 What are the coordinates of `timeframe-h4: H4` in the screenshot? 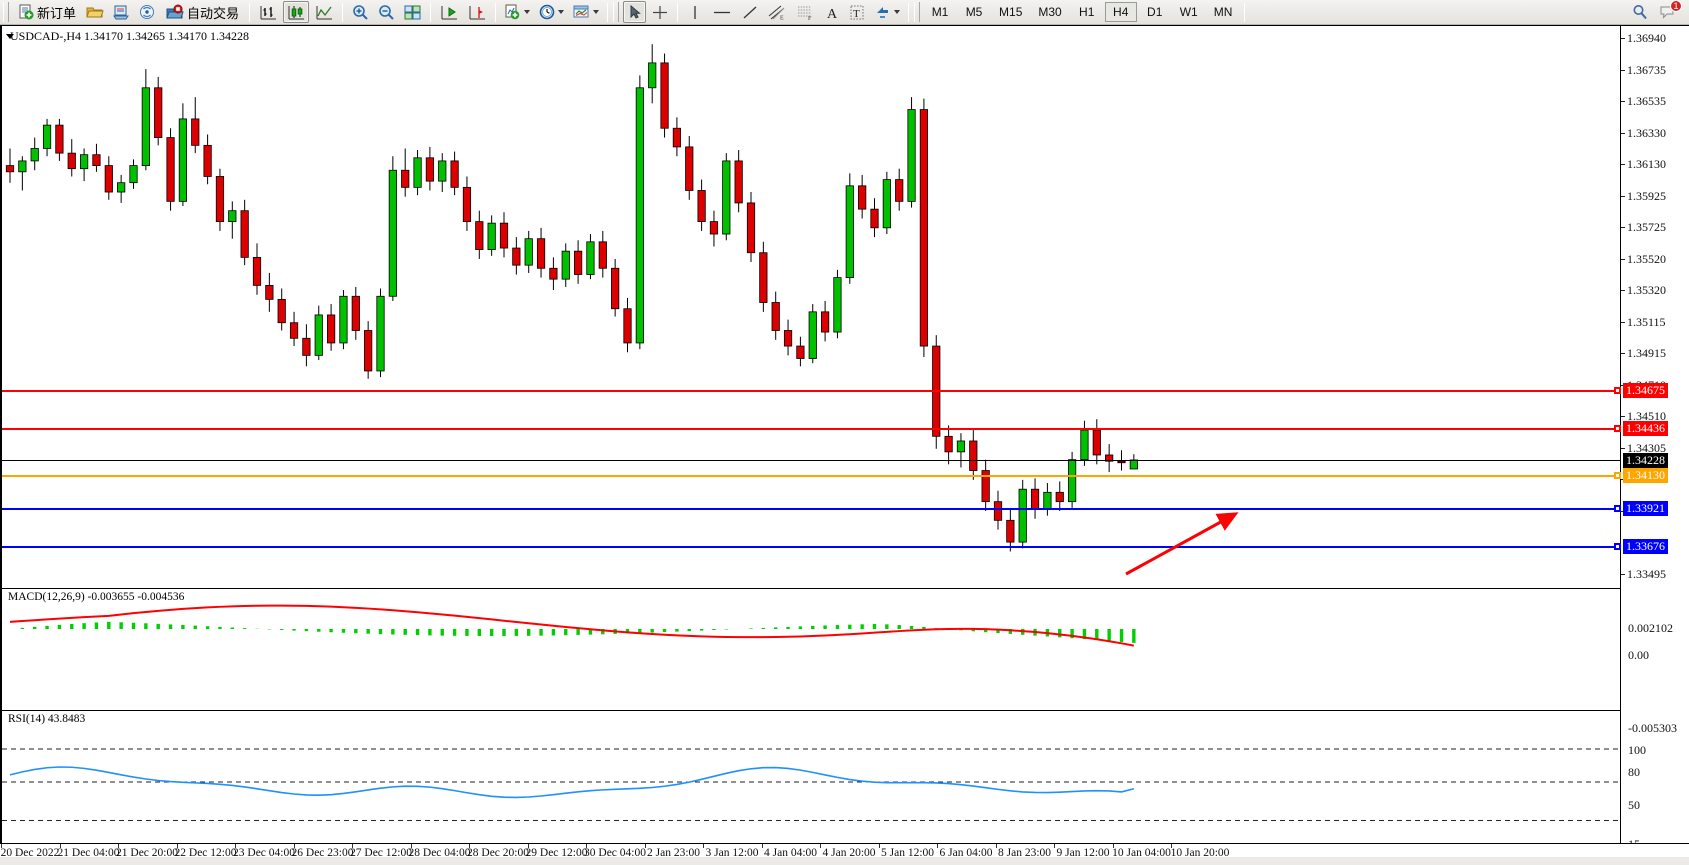 It's located at (1120, 12).